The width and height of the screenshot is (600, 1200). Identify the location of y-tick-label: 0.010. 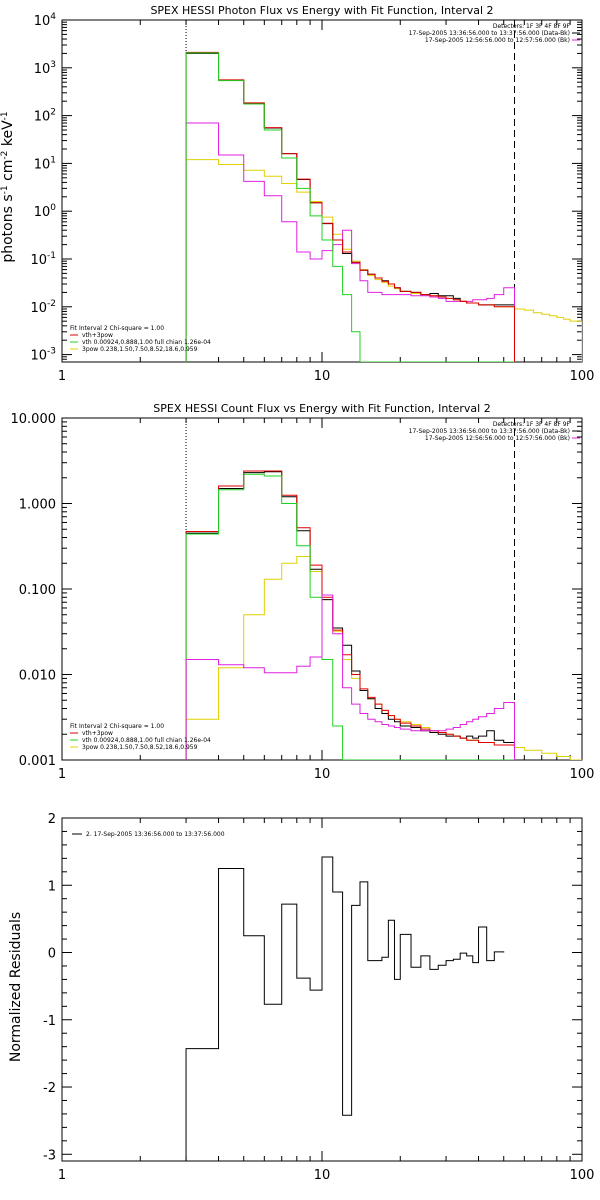
(37, 676).